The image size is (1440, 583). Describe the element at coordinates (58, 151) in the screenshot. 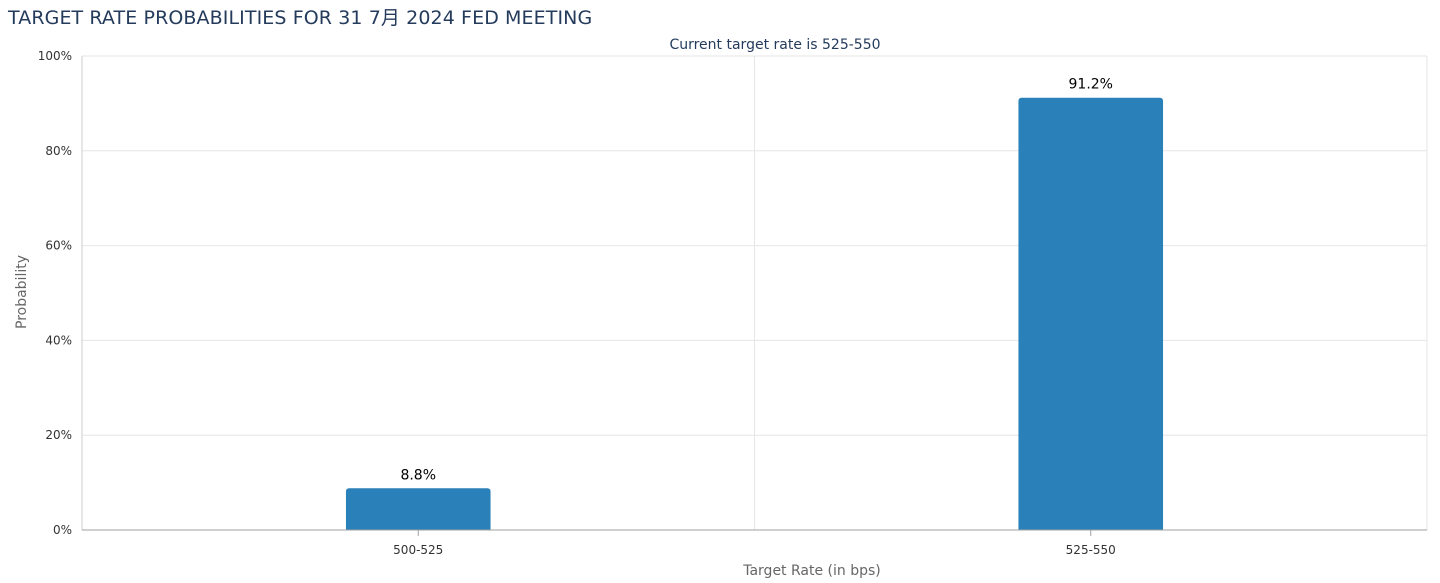

I see `y-tick-label: 80%` at that location.